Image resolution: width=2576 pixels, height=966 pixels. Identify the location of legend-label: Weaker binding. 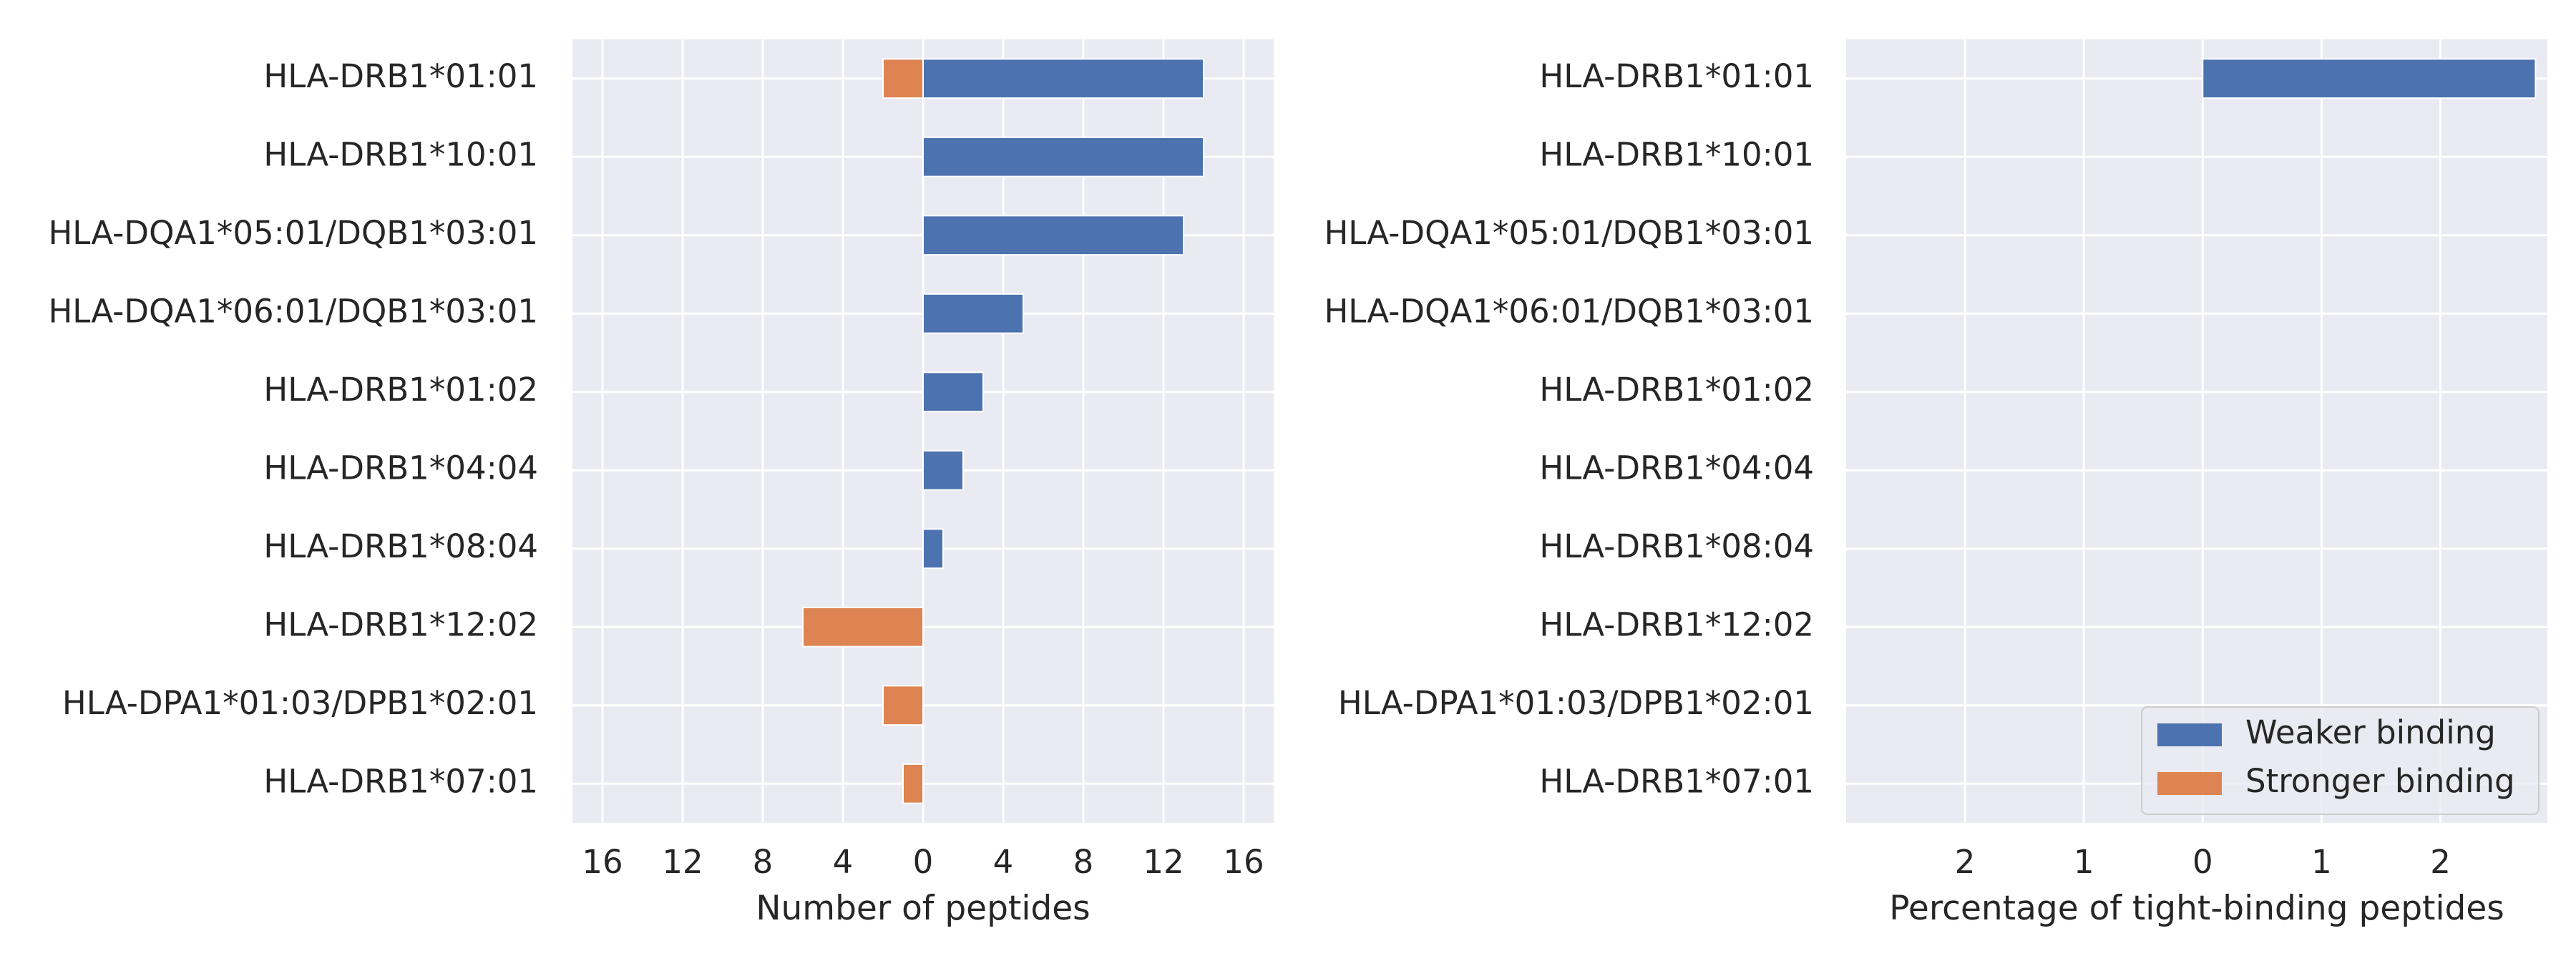
(2370, 732).